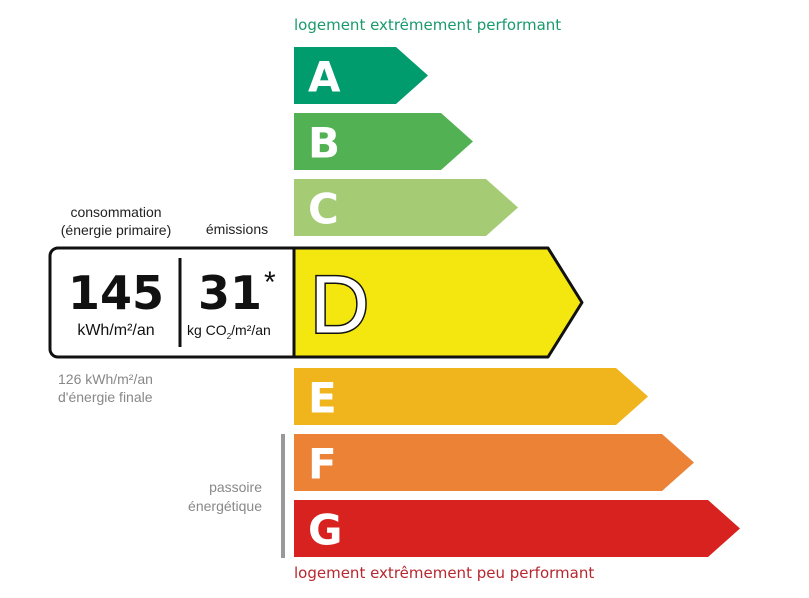 This screenshot has width=809, height=598. Describe the element at coordinates (438, 302) in the screenshot. I see `class-bar-d-current` at that location.